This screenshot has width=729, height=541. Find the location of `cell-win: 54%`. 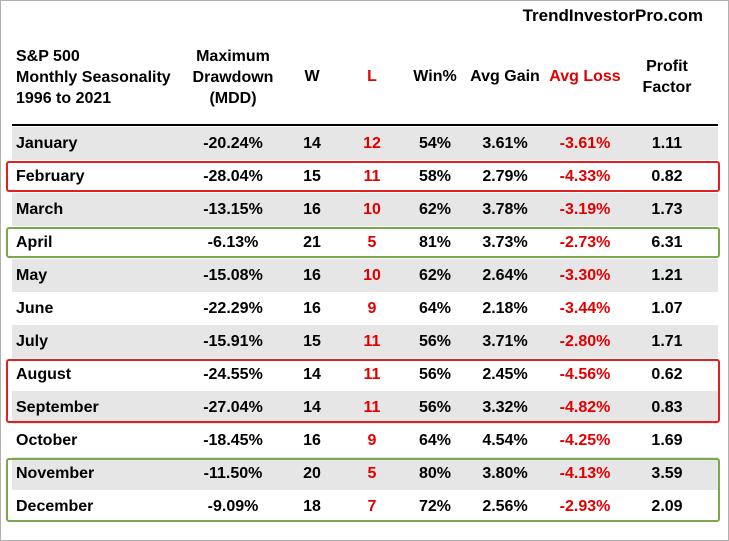

cell-win: 54% is located at coordinates (435, 143).